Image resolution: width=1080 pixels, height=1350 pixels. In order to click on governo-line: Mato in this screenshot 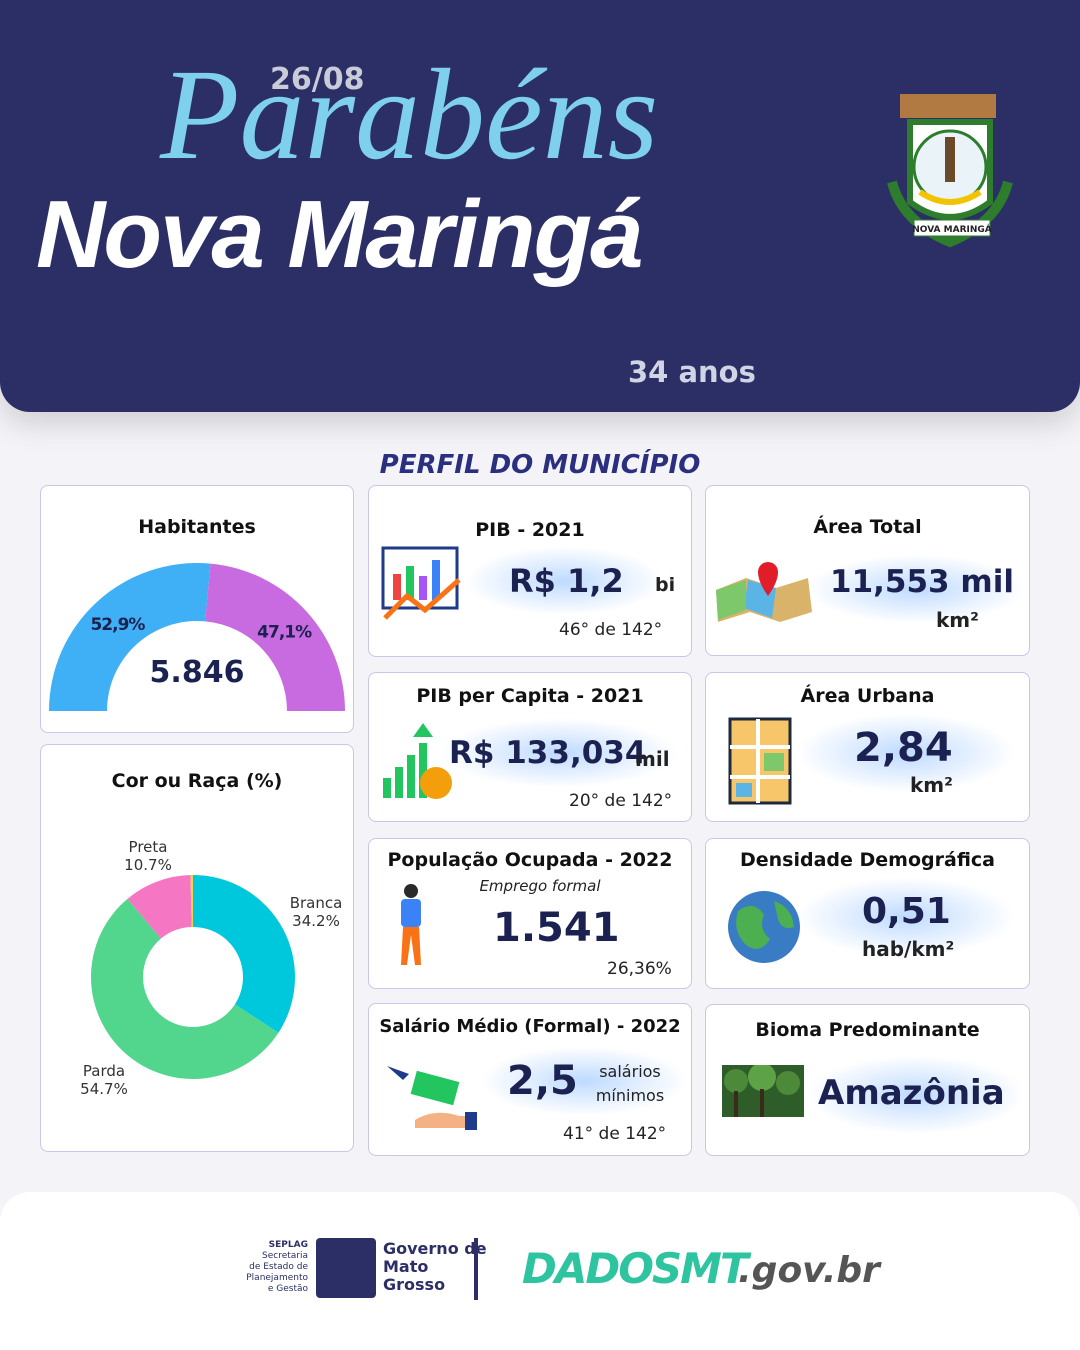, I will do `click(406, 1266)`.